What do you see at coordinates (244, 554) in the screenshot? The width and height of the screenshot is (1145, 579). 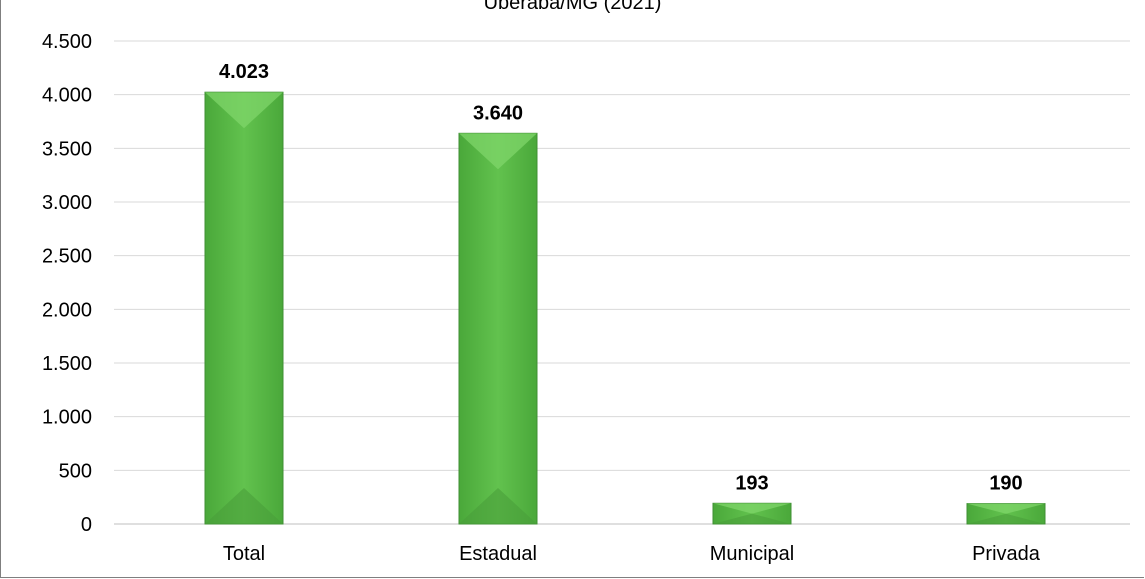 I see `x-tick-label: Total` at bounding box center [244, 554].